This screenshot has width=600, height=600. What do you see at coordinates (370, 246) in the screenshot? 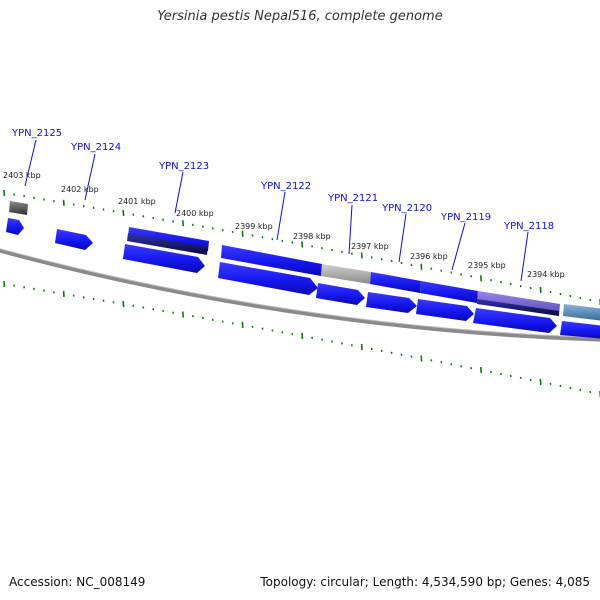
I see `scale-label: 2397 kbp` at bounding box center [370, 246].